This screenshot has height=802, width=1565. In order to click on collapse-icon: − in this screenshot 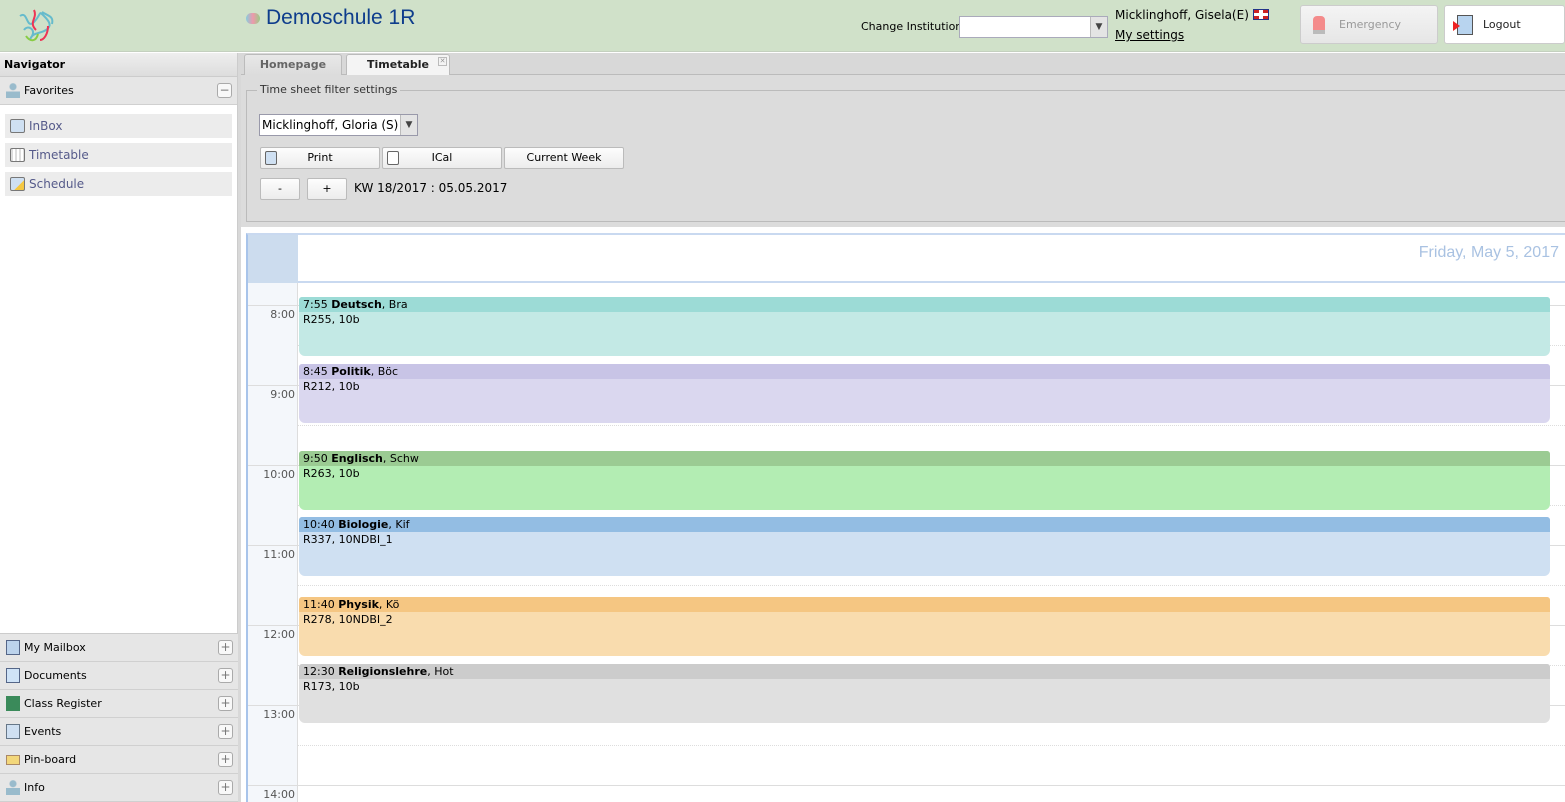, I will do `click(224, 90)`.